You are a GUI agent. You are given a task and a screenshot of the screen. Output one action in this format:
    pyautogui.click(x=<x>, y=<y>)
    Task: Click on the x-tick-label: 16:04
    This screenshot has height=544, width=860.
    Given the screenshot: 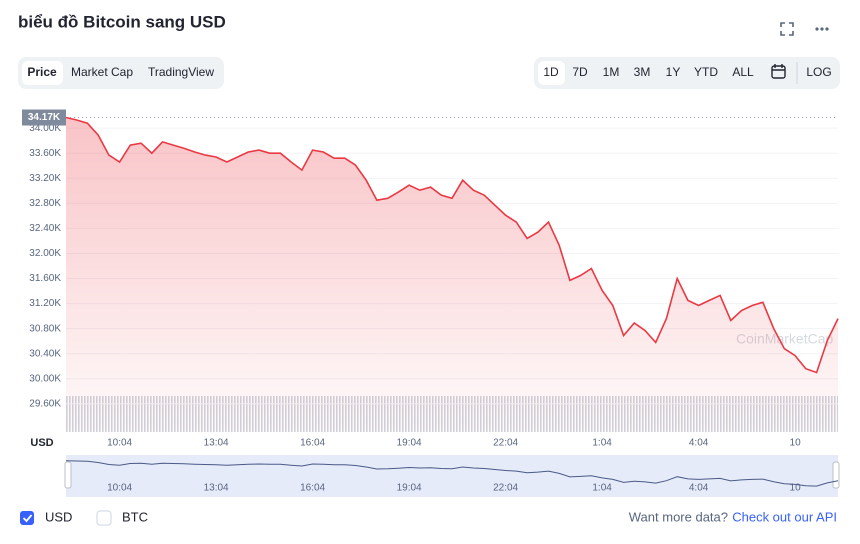 What is the action you would take?
    pyautogui.click(x=312, y=443)
    